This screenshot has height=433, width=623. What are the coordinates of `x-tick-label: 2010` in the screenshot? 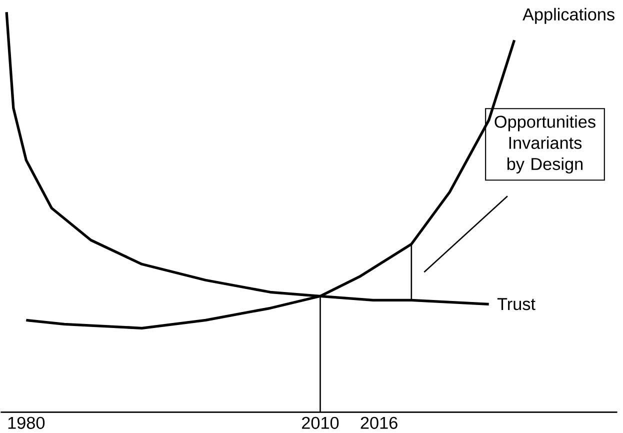 It's located at (320, 422).